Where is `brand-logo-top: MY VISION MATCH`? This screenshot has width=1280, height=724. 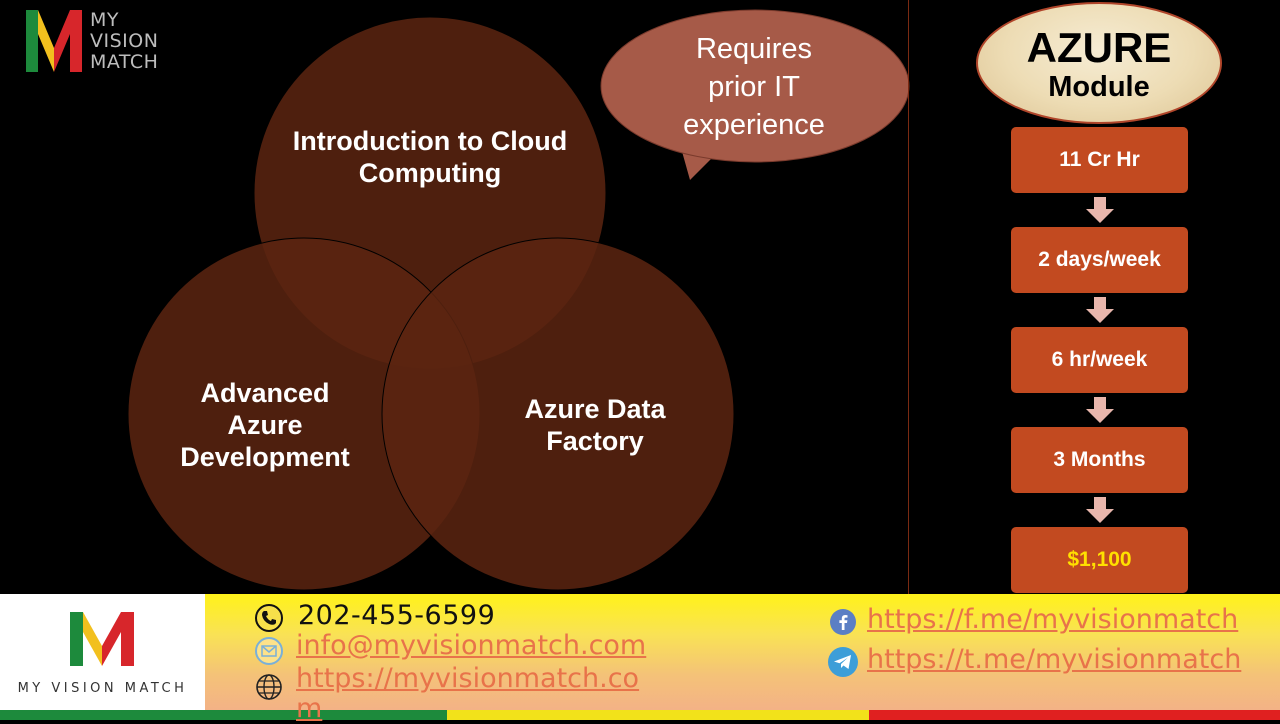 brand-logo-top: MY VISION MATCH is located at coordinates (94, 43).